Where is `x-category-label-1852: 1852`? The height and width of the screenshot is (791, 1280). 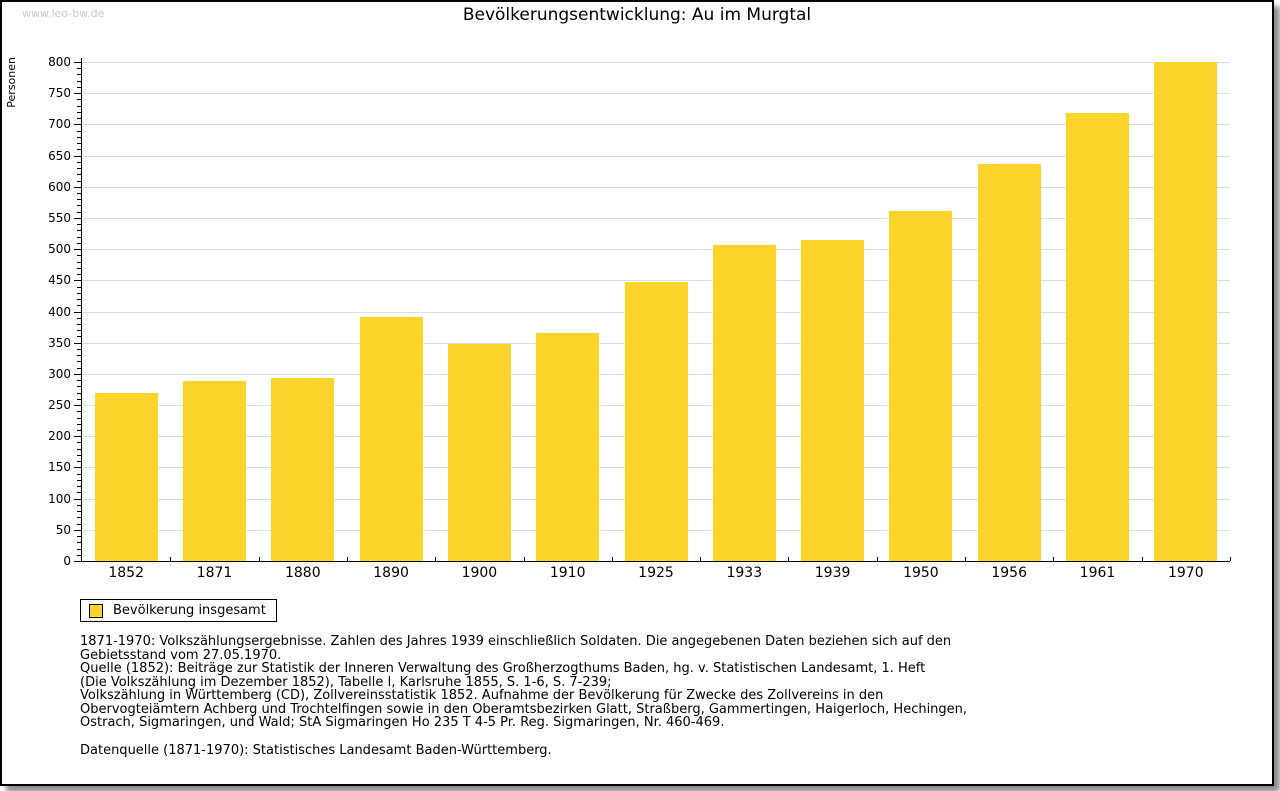
x-category-label-1852: 1852 is located at coordinates (126, 573).